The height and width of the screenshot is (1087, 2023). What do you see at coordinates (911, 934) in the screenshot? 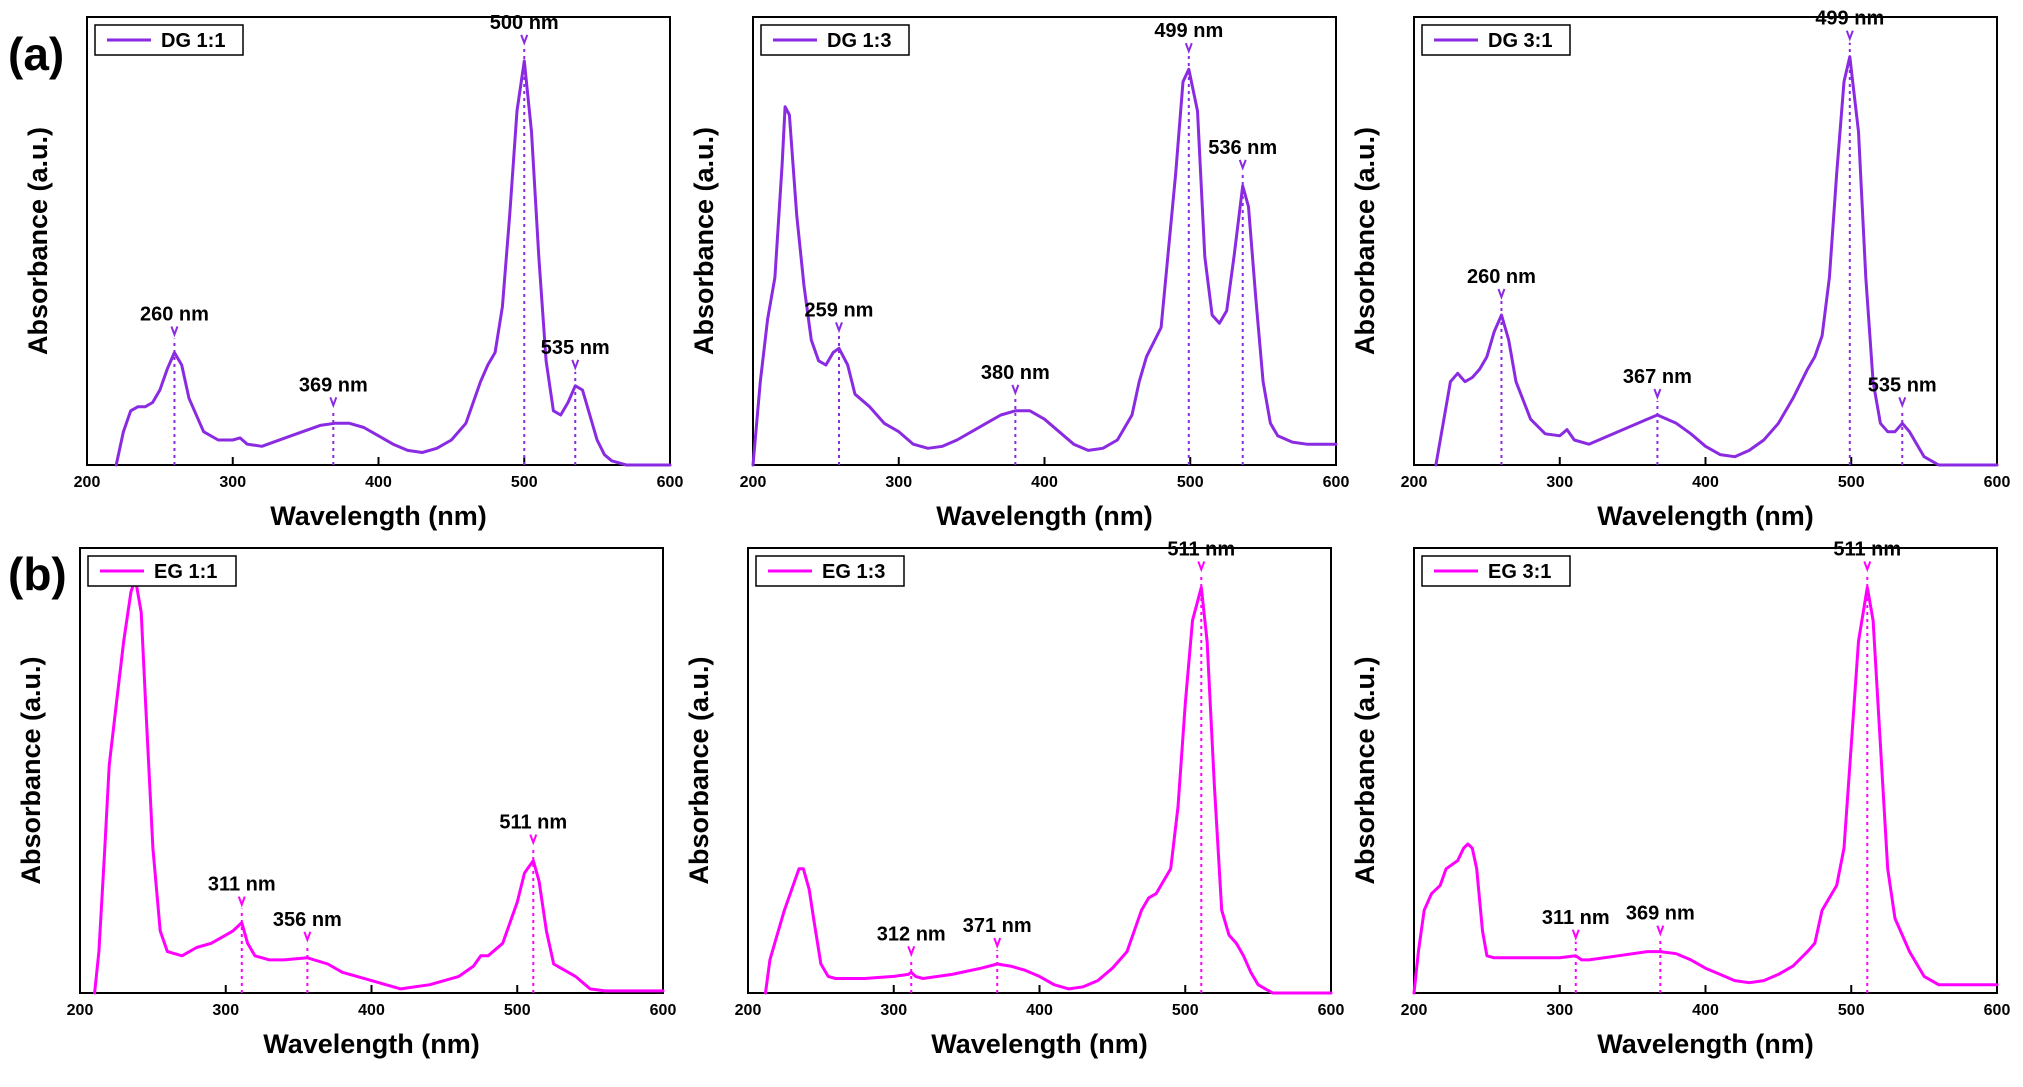
I see `peak-label: 312 nm` at bounding box center [911, 934].